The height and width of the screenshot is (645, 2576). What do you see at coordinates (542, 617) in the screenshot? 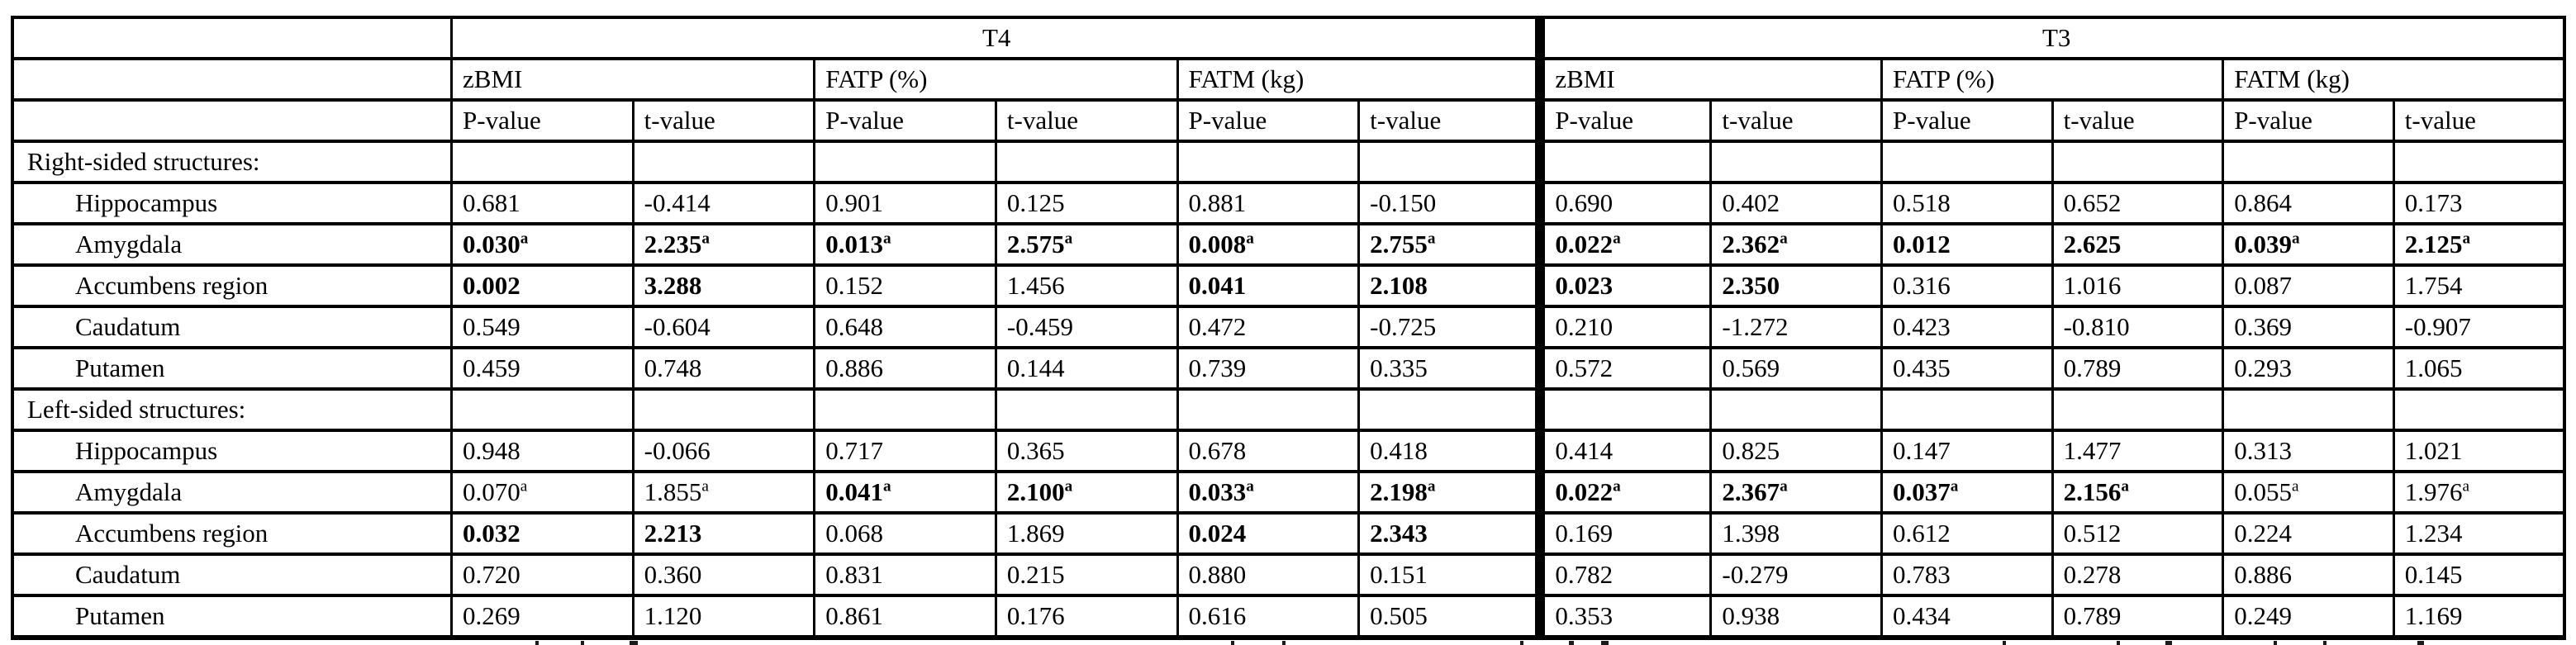
I see `value-cell: 0.269` at bounding box center [542, 617].